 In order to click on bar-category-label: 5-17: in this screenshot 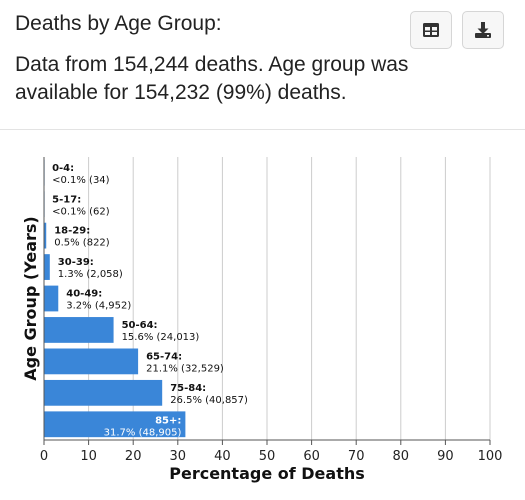, I will do `click(66, 199)`.